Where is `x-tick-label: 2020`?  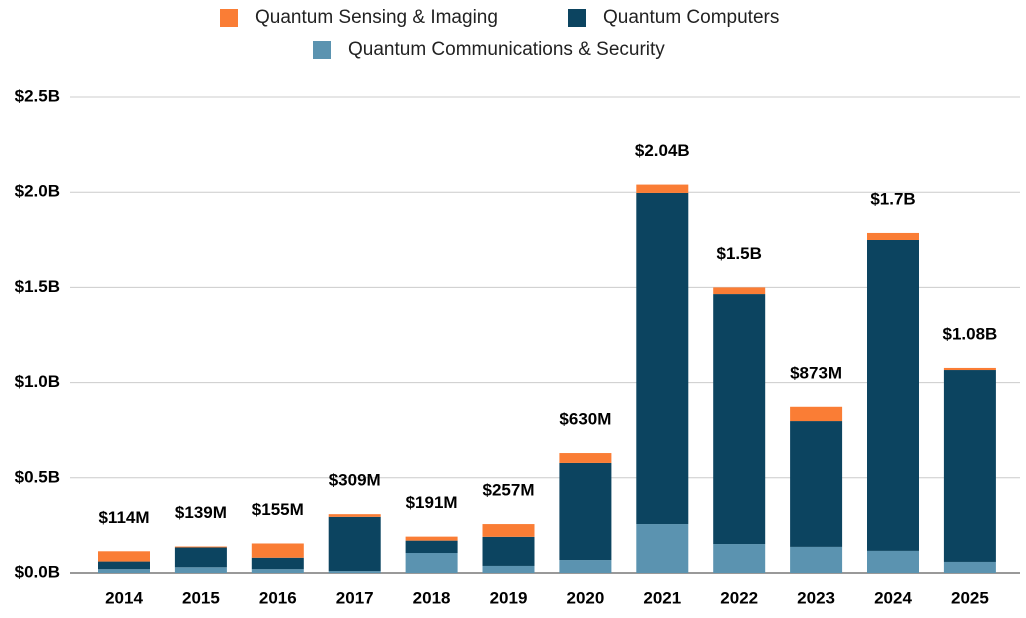
x-tick-label: 2020 is located at coordinates (585, 597).